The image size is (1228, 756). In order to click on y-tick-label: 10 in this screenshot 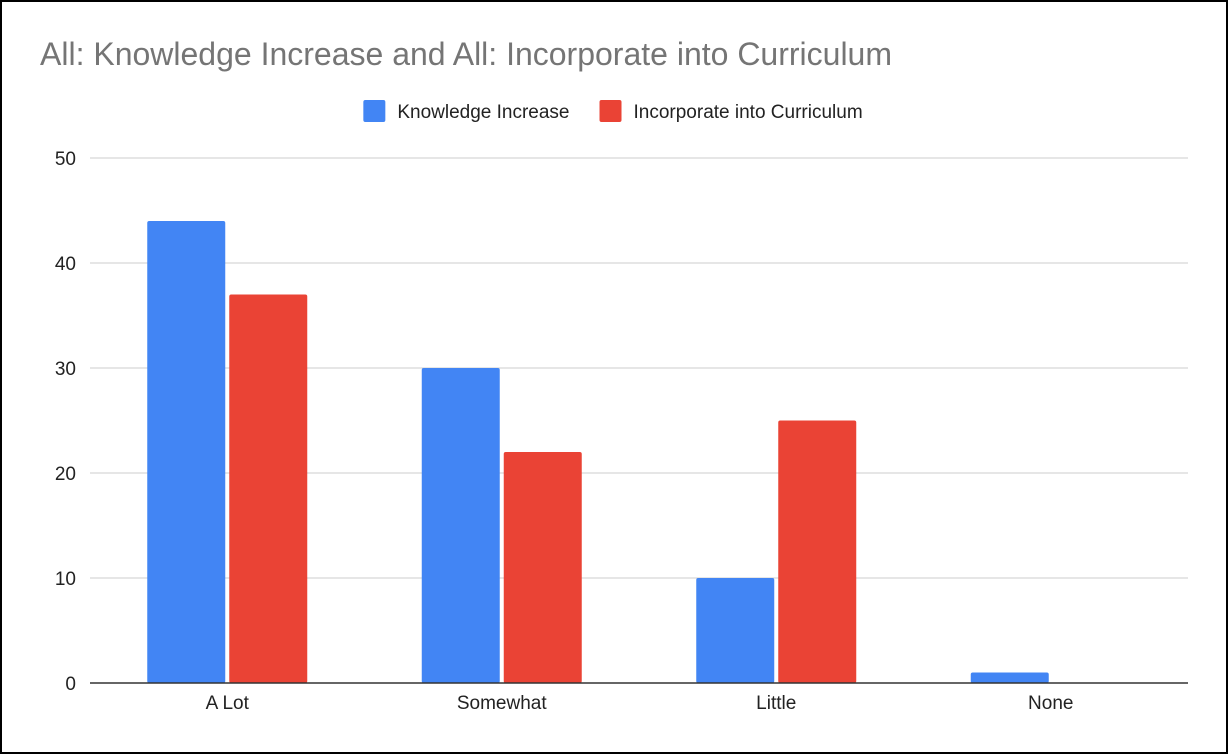, I will do `click(65, 579)`.